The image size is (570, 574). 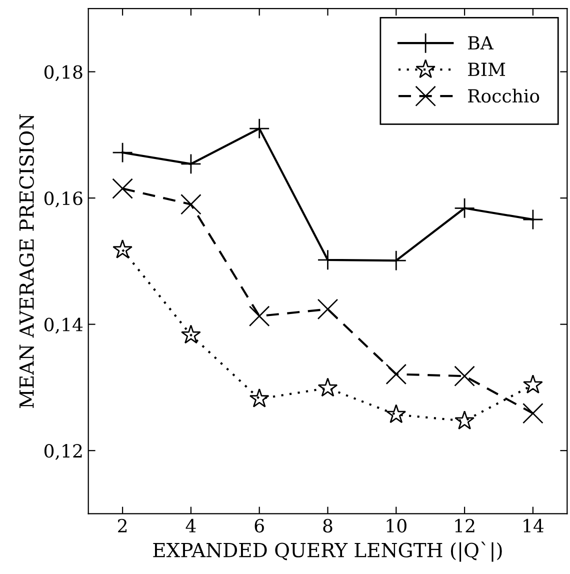 What do you see at coordinates (63, 73) in the screenshot?
I see `y-tick-label: 0,18` at bounding box center [63, 73].